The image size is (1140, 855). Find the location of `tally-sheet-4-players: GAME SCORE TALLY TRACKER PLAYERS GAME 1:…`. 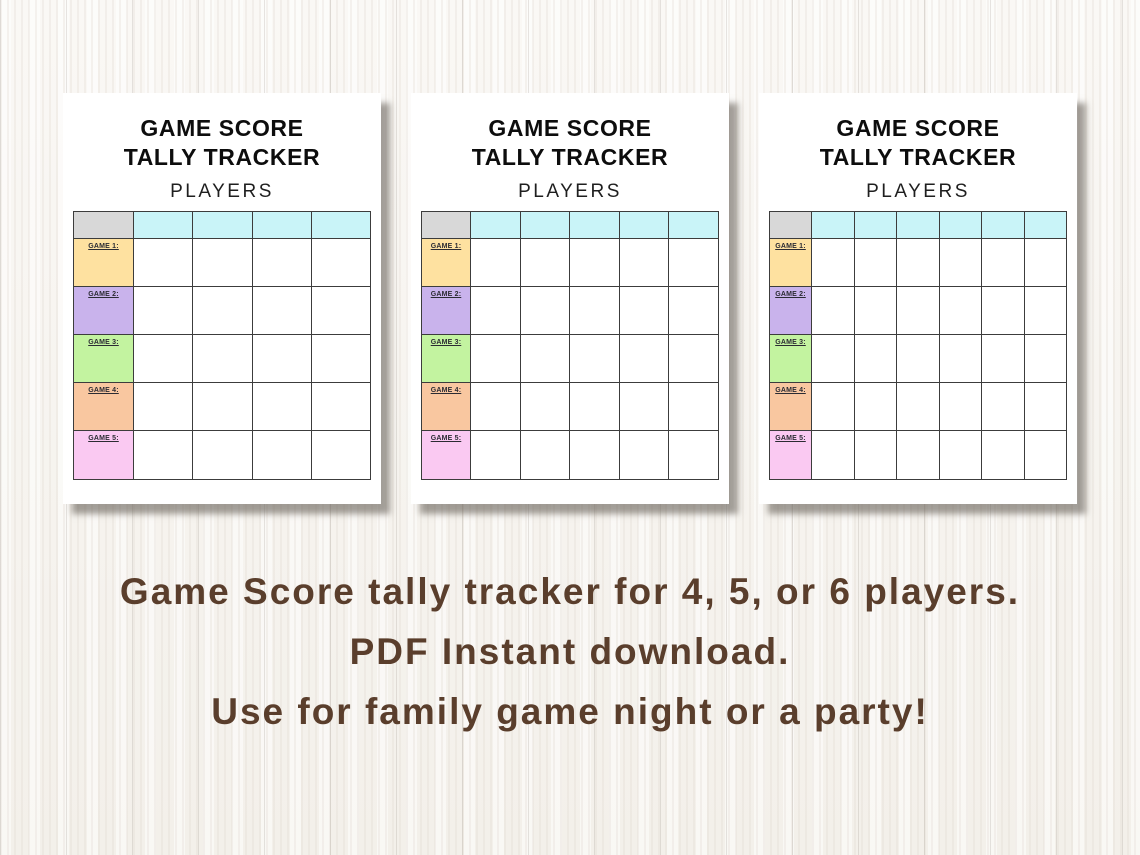

tally-sheet-4-players: GAME SCORE TALLY TRACKER PLAYERS GAME 1:… is located at coordinates (222, 298).